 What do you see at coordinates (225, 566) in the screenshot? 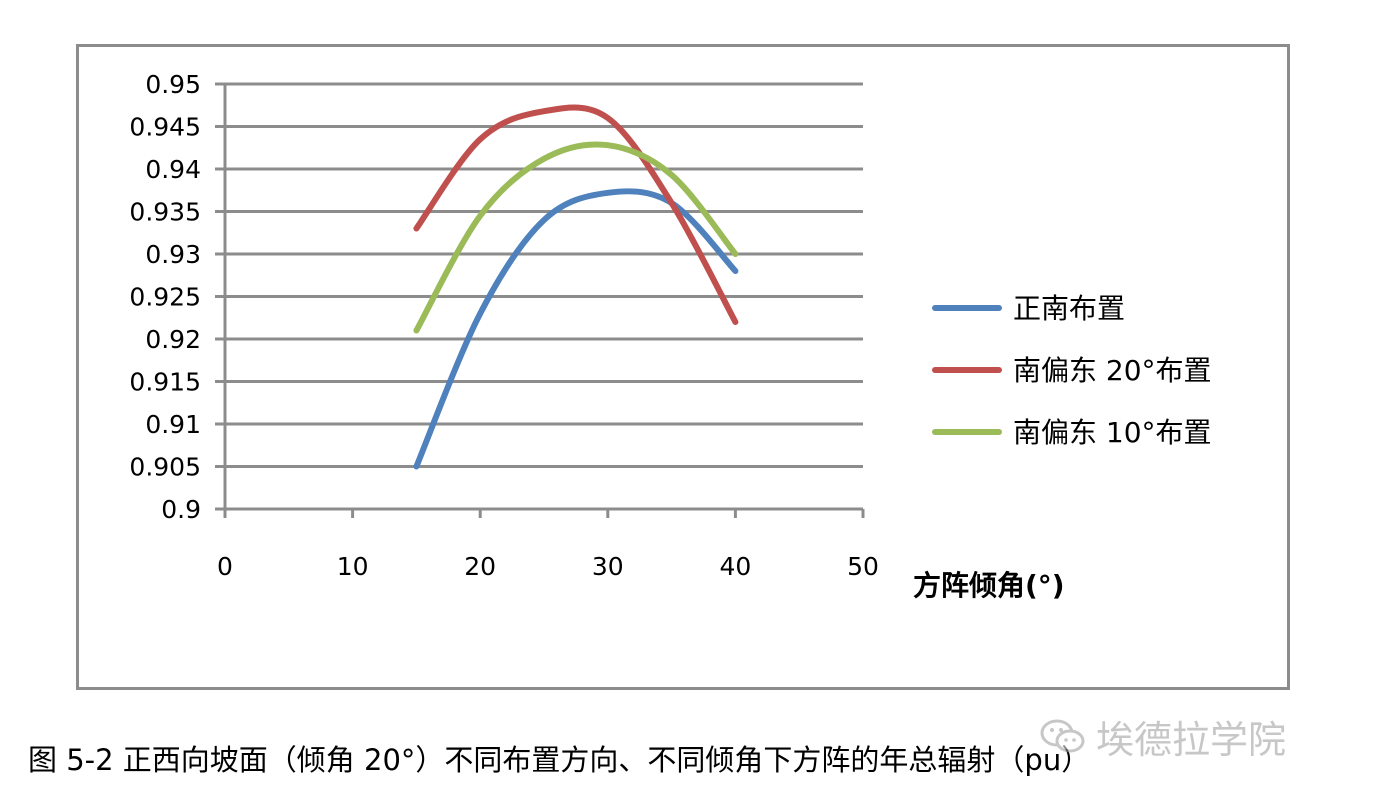
I see `x-tick-label: 0` at bounding box center [225, 566].